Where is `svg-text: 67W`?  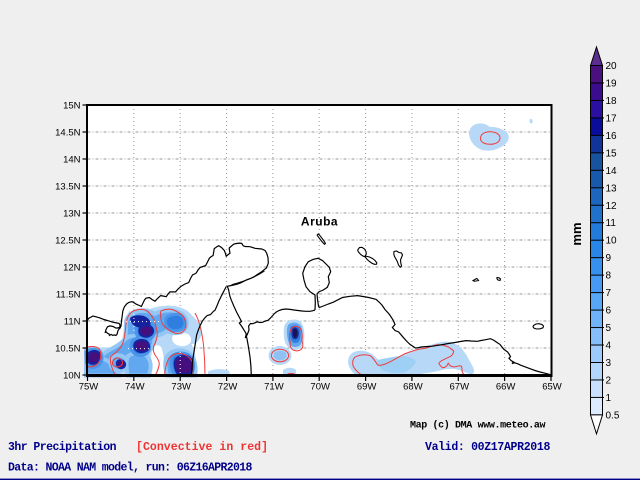
svg-text: 67W is located at coordinates (460, 387).